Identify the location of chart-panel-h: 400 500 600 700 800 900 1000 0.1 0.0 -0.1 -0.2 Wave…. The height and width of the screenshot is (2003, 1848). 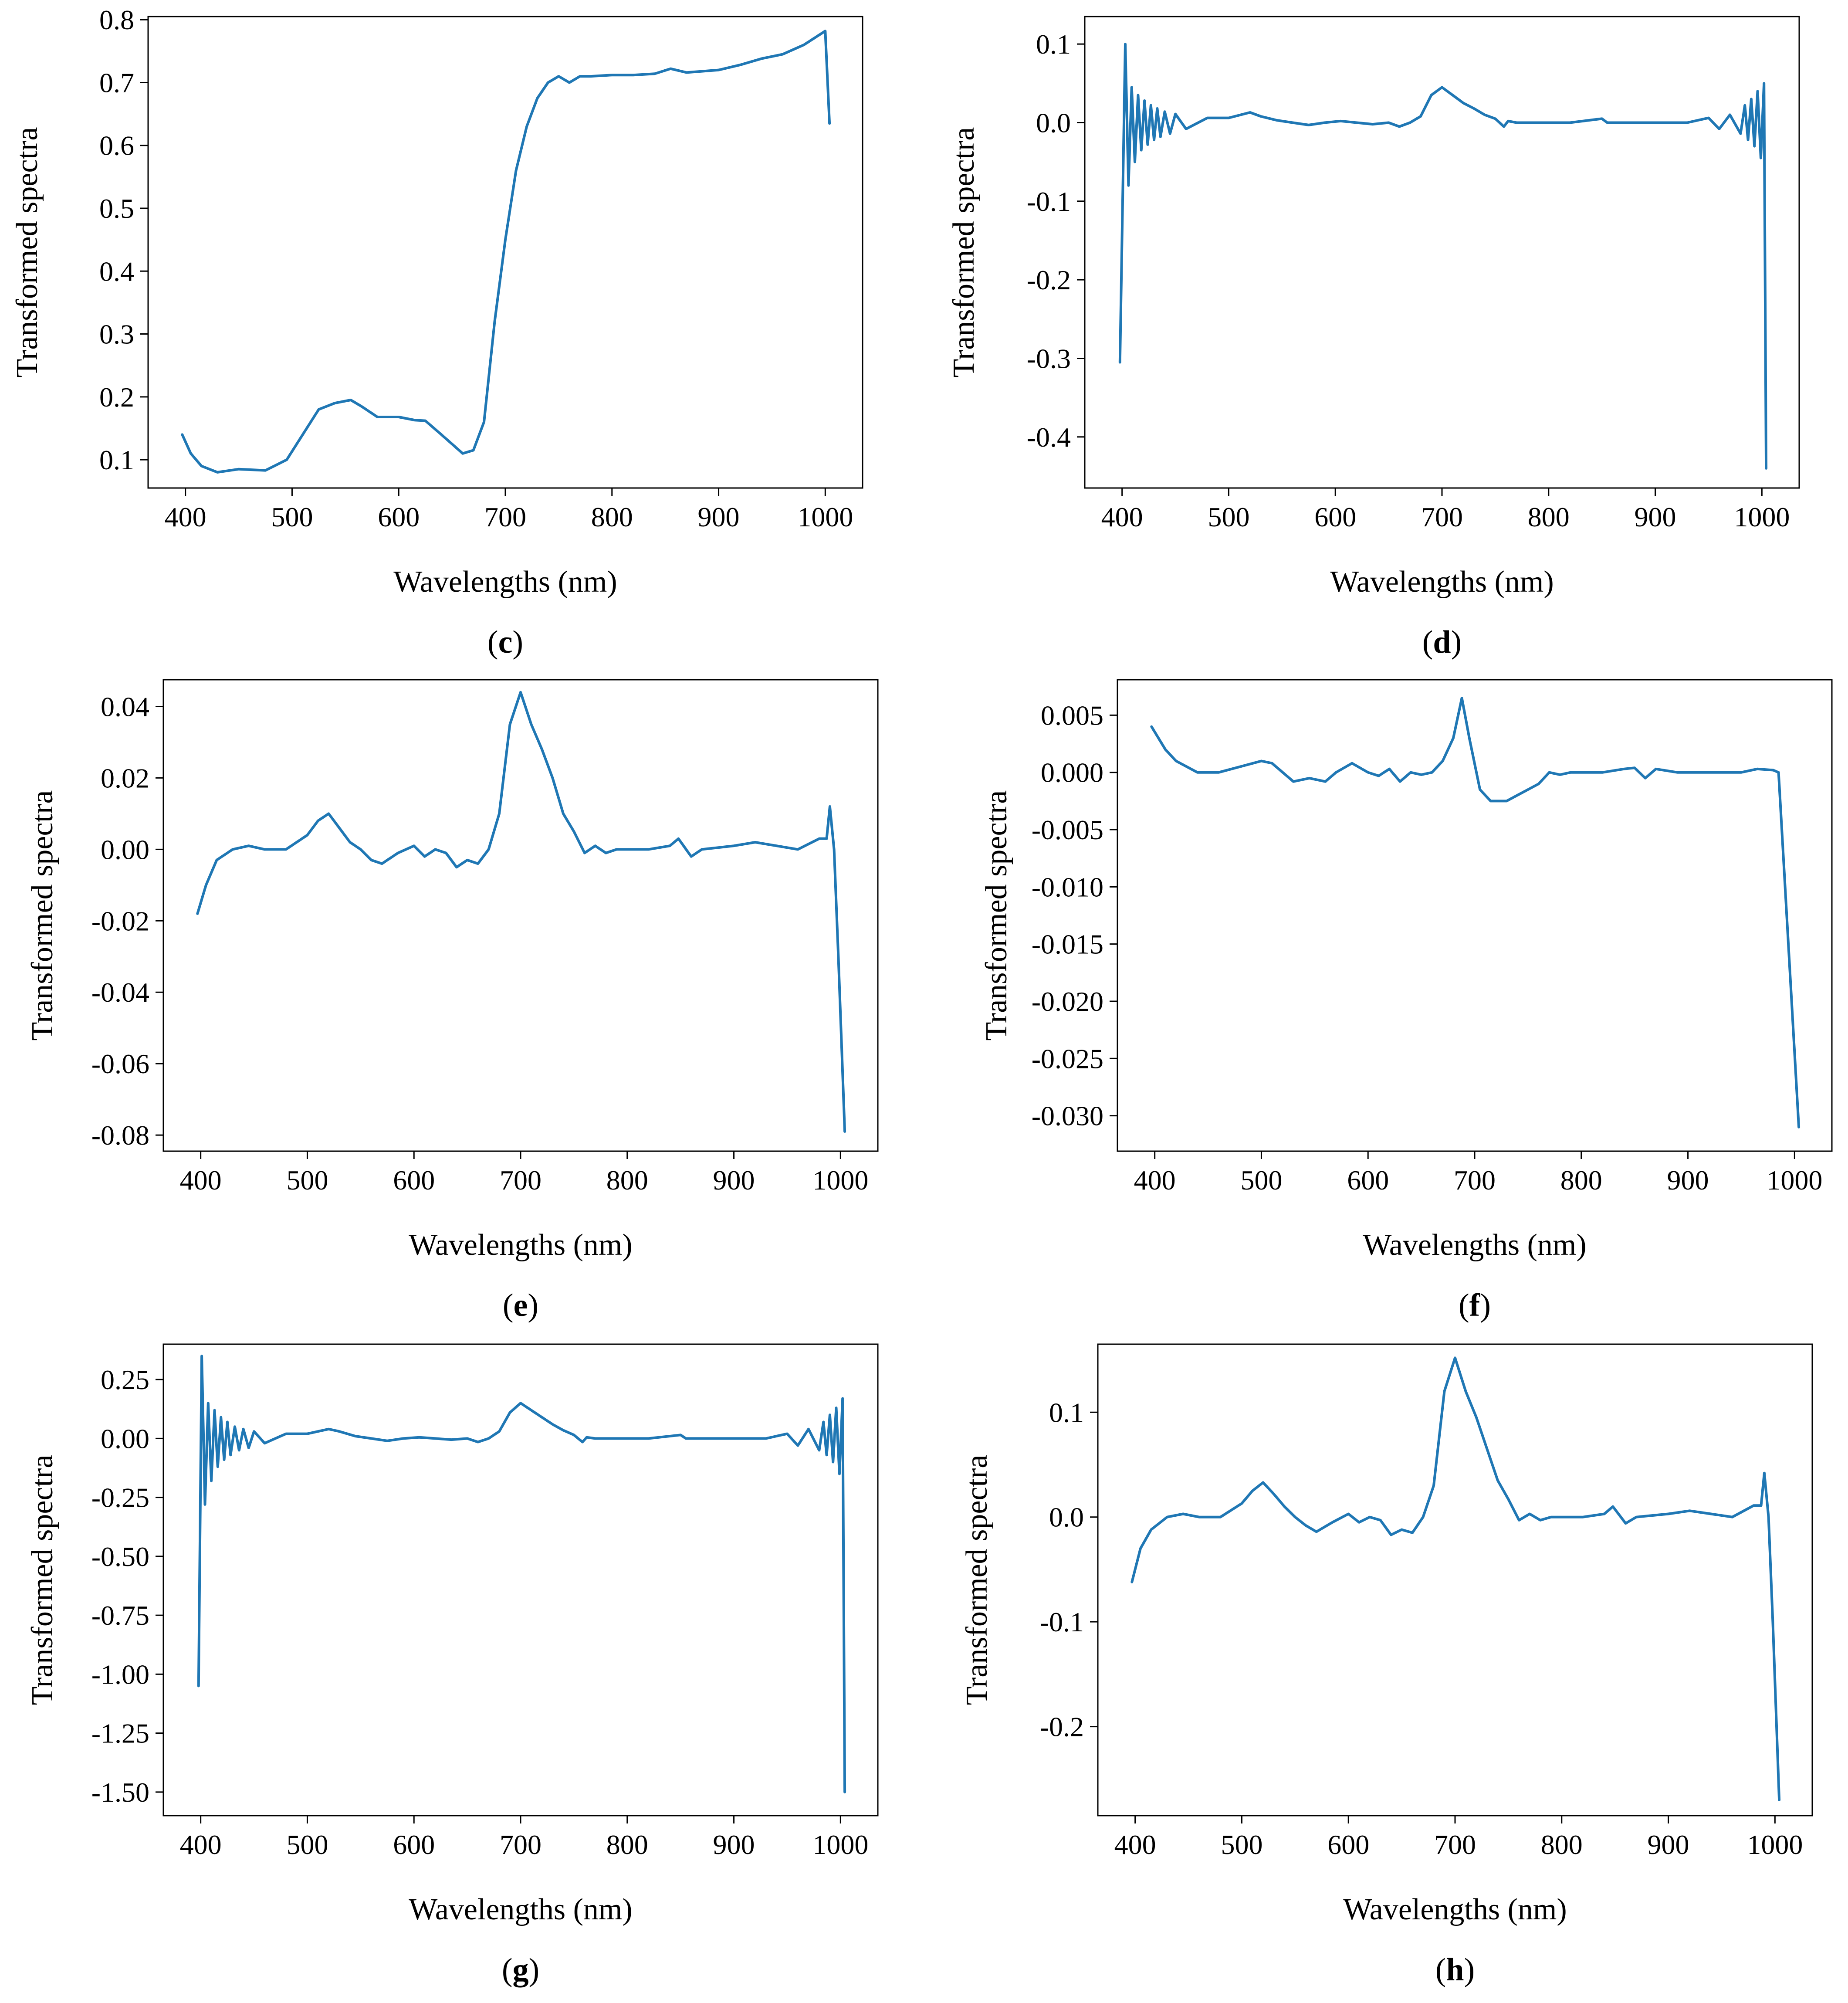
(1386, 1665).